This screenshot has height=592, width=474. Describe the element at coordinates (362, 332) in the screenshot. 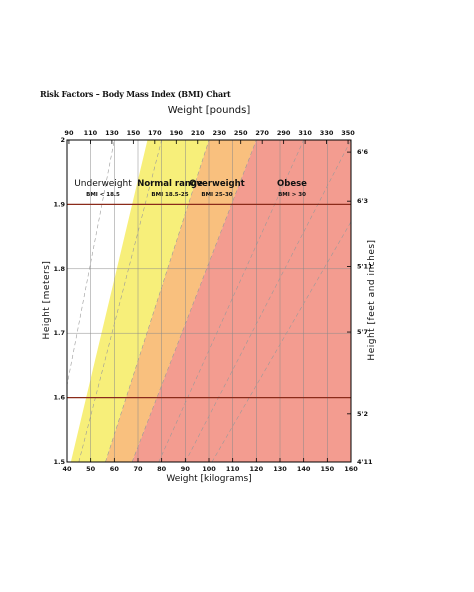

I see `ftin-tick-label: 5'7` at that location.